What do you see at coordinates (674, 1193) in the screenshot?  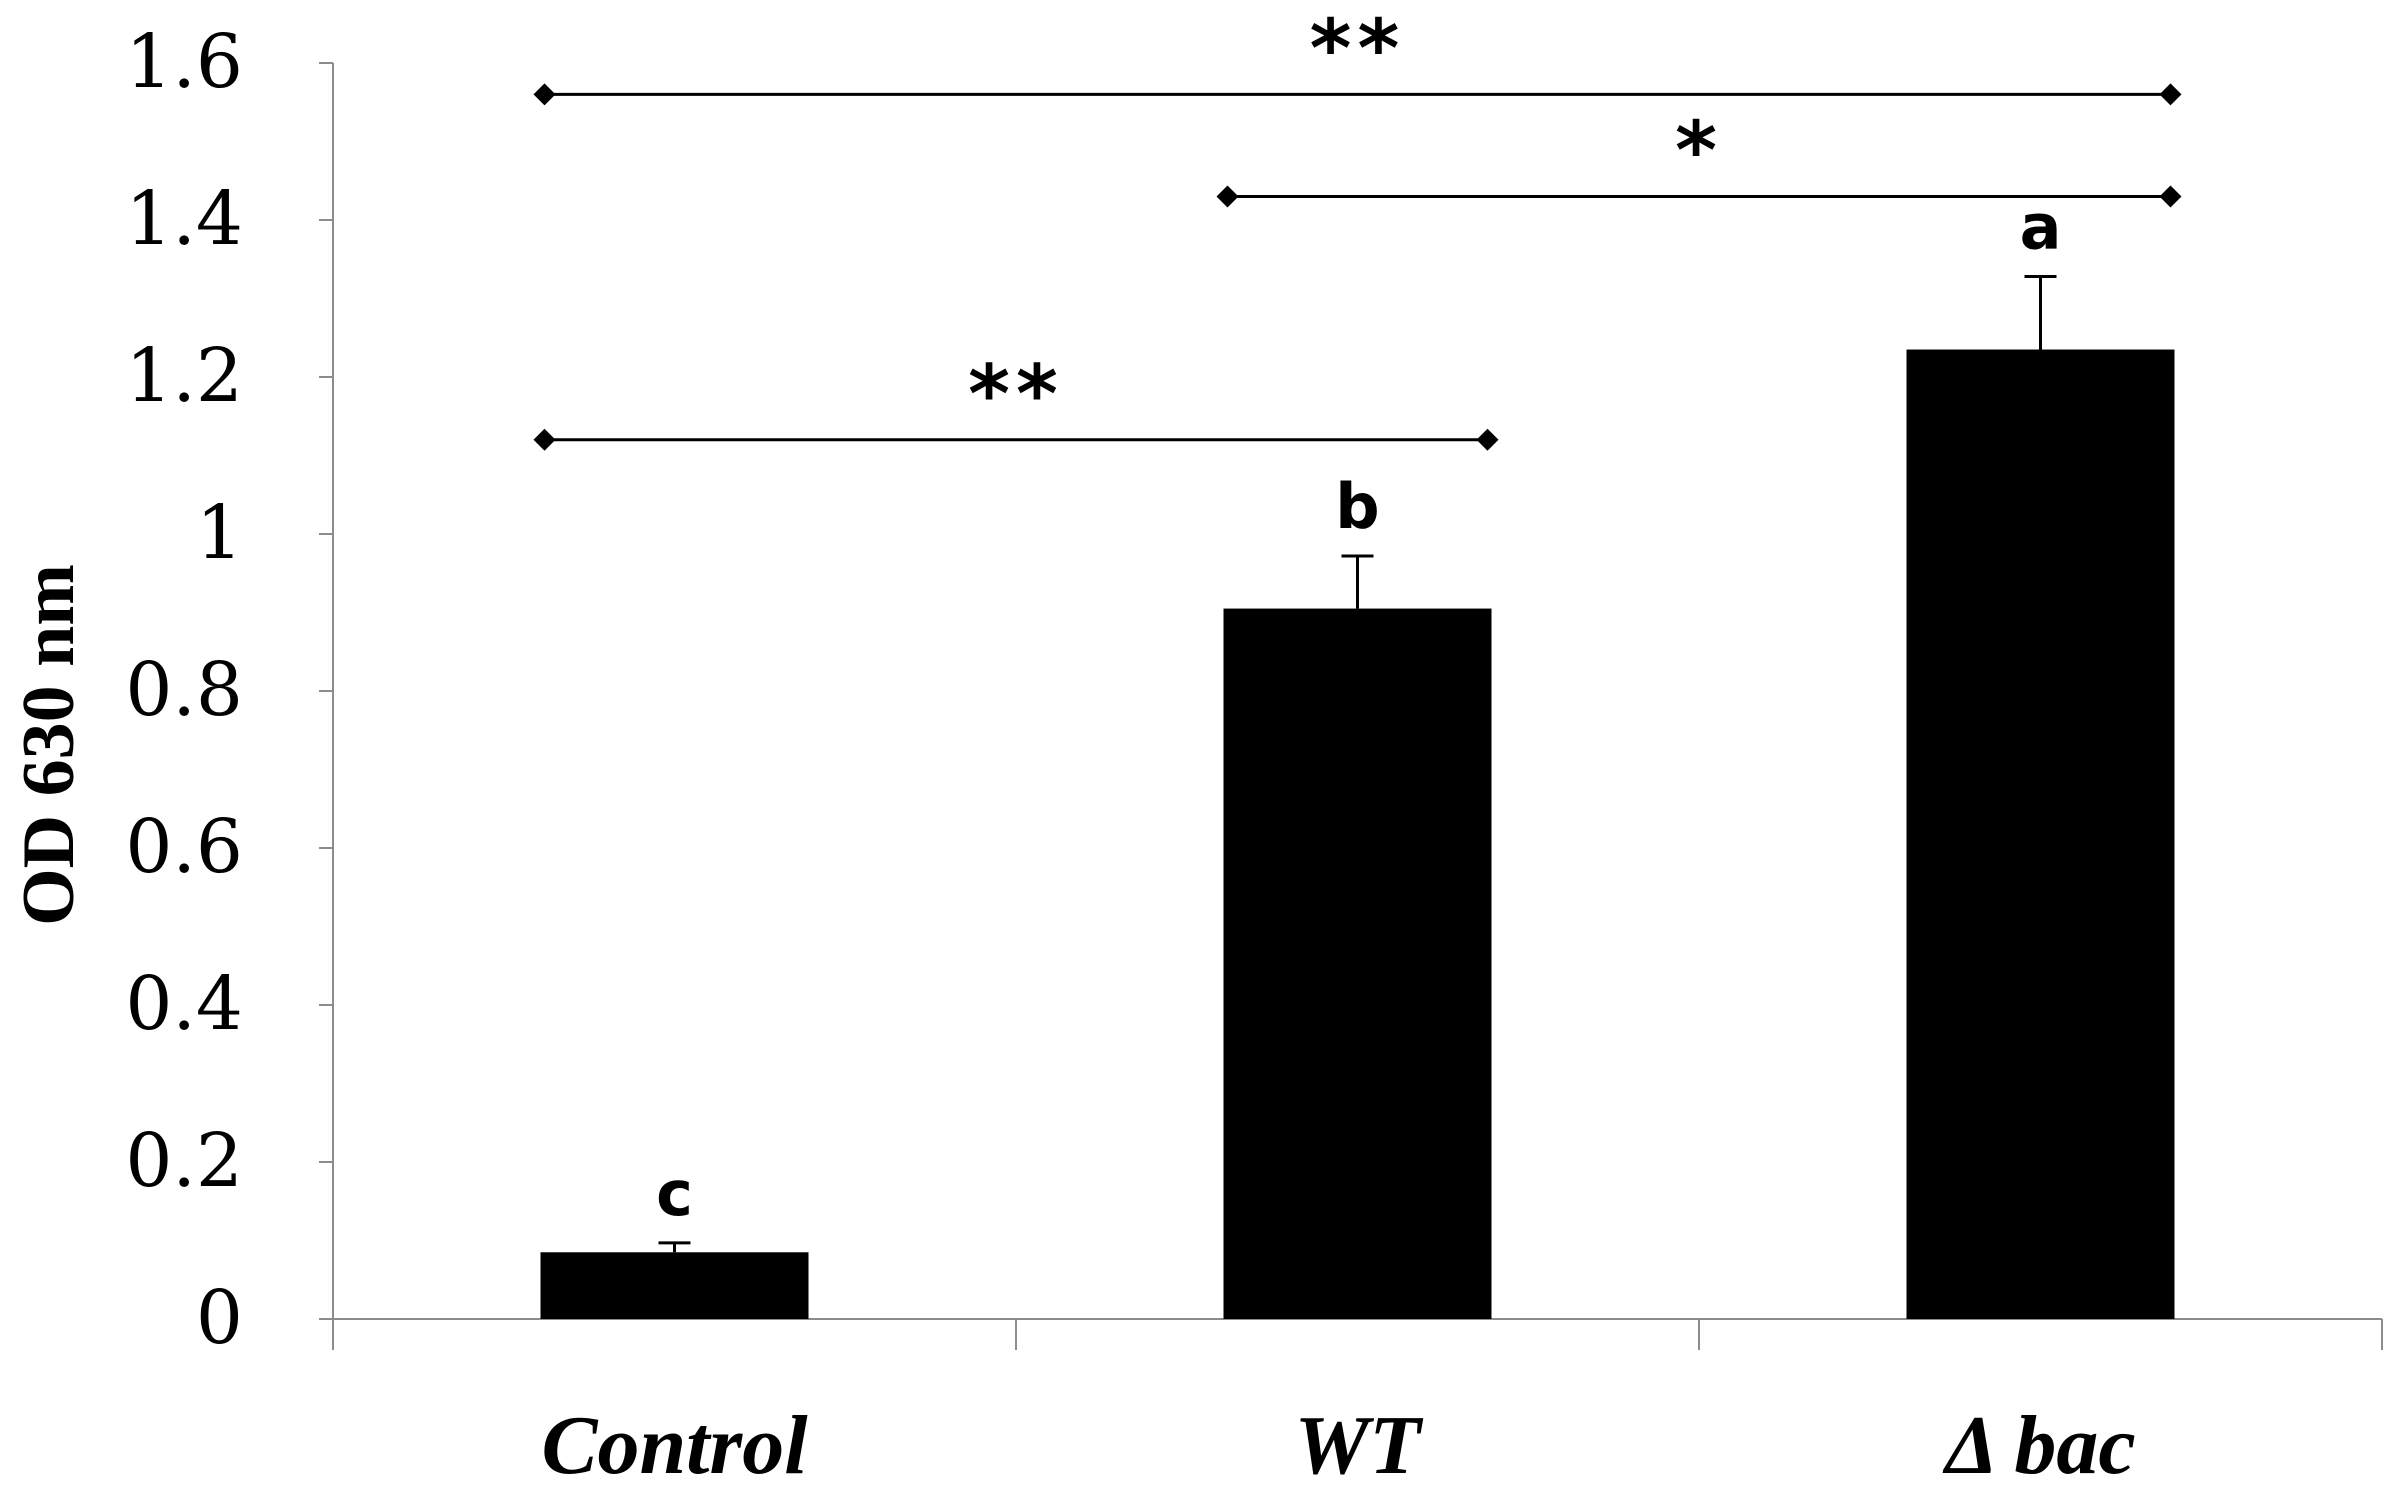 I see `group-letter: c` at bounding box center [674, 1193].